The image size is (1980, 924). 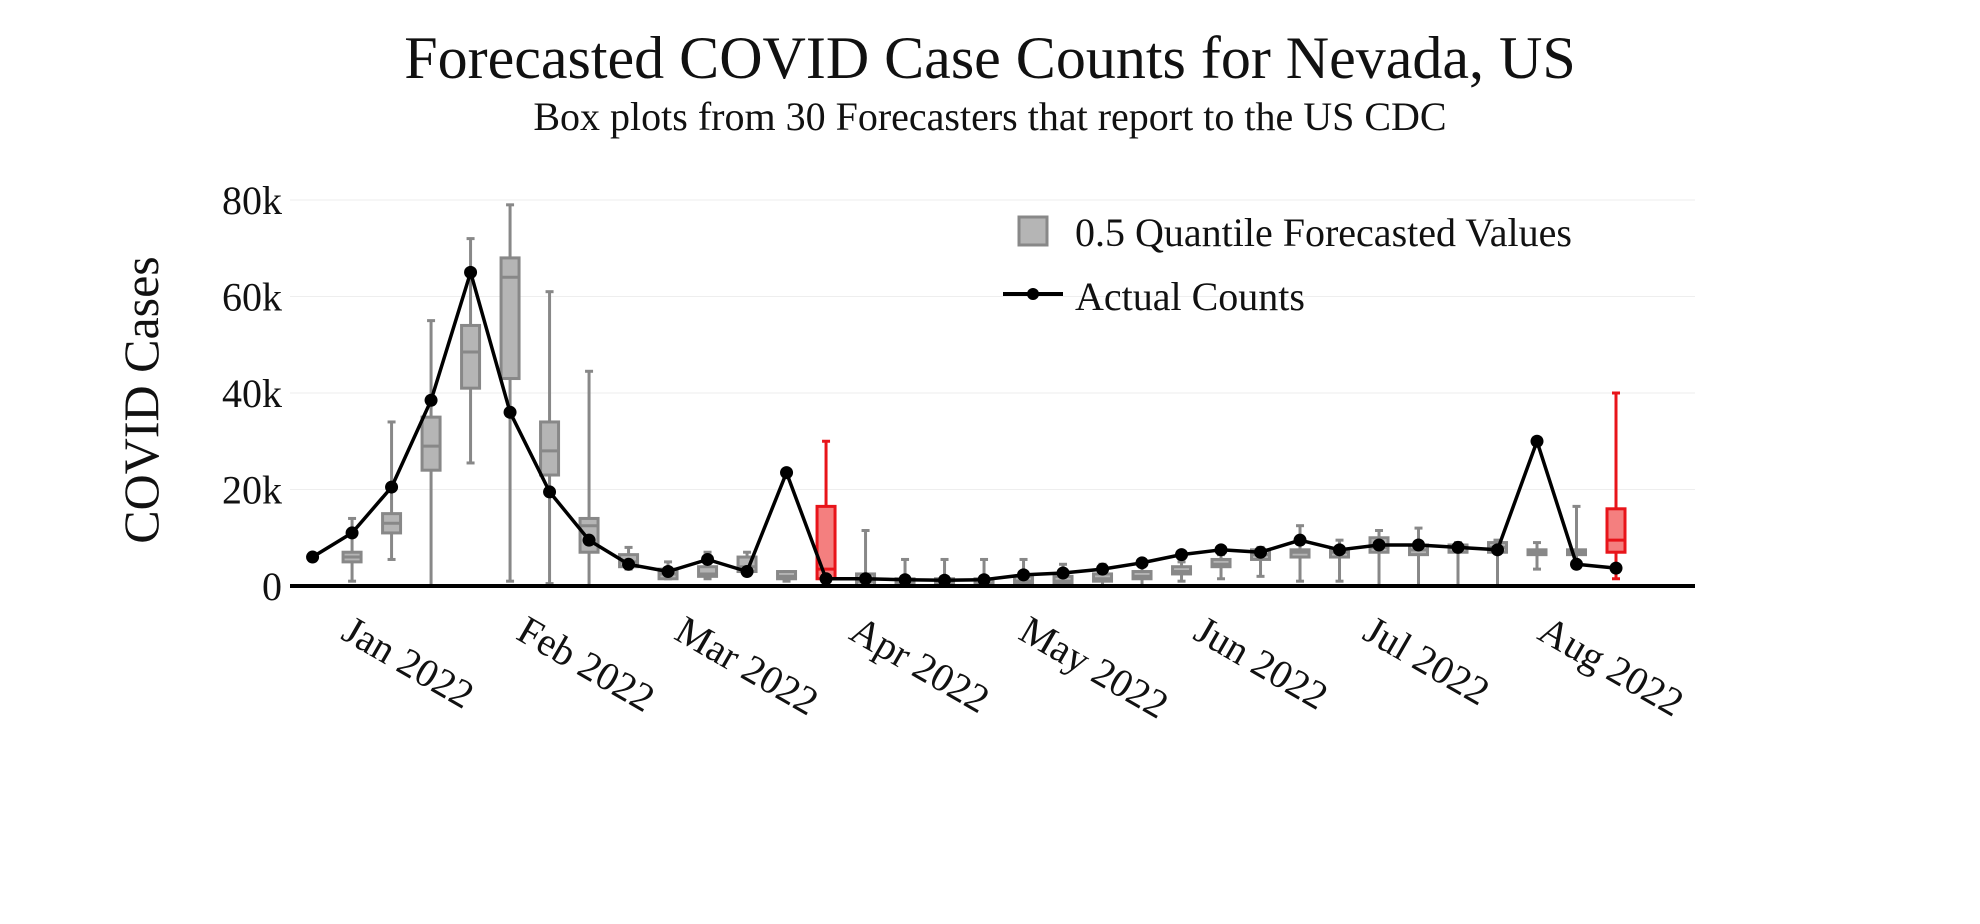 What do you see at coordinates (252, 393) in the screenshot?
I see `y-tick-label: 40k` at bounding box center [252, 393].